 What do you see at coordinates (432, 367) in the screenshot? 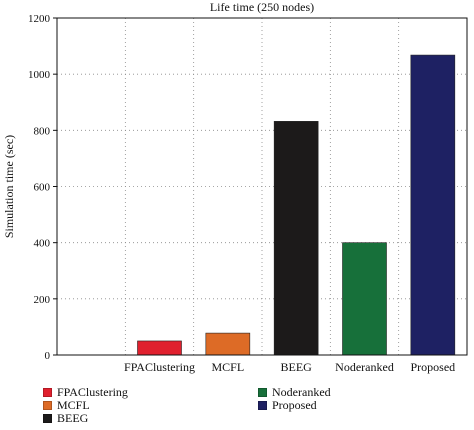
I see `x-tick-label-proposed: Proposed` at bounding box center [432, 367].